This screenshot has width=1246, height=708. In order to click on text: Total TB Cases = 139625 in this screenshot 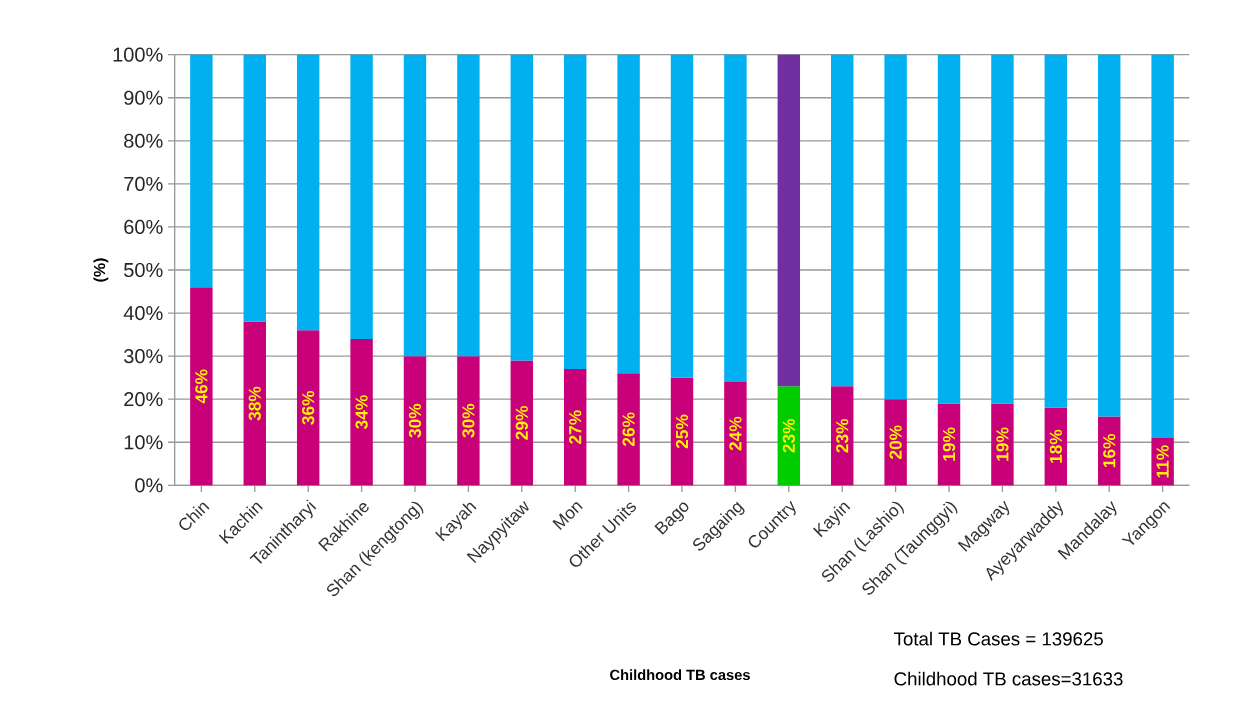, I will do `click(998, 638)`.